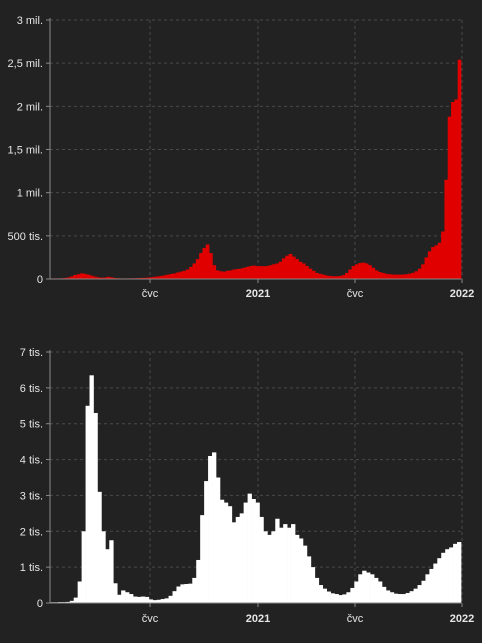 The image size is (482, 643). I want to click on deaths-x-tick-label: 2021, so click(258, 619).